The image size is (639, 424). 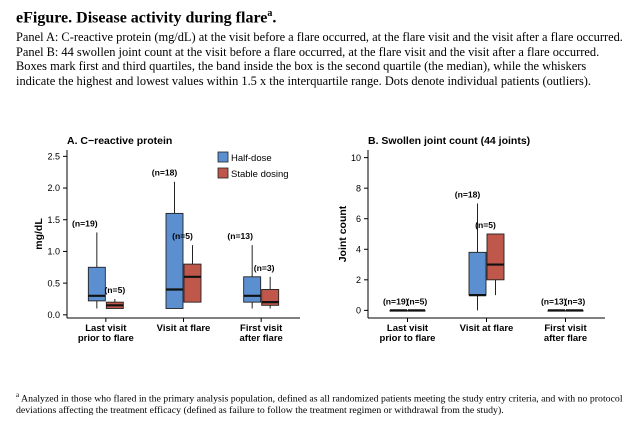 What do you see at coordinates (449, 141) in the screenshot?
I see `panel-title: B. Swollen joint count (44 joints)` at bounding box center [449, 141].